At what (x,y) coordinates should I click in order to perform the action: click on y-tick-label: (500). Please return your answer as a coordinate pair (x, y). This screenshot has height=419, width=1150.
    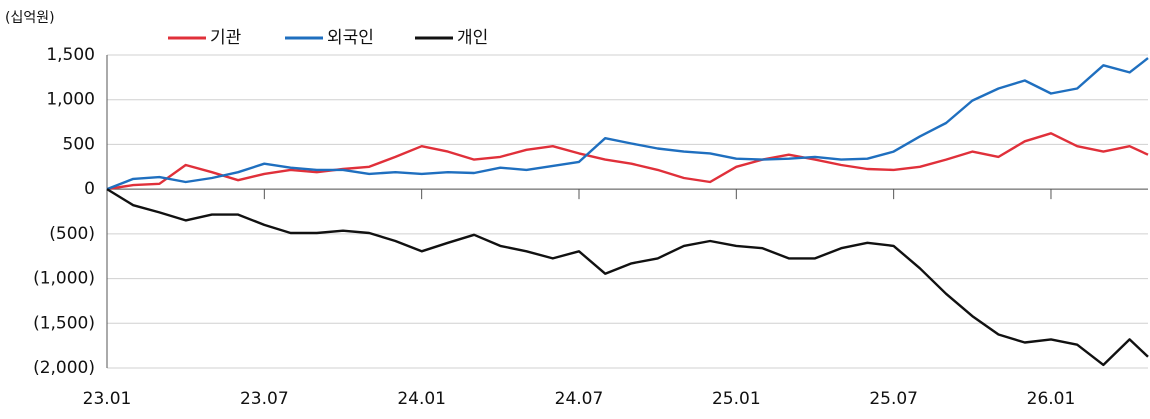
    Looking at the image, I should click on (72, 234).